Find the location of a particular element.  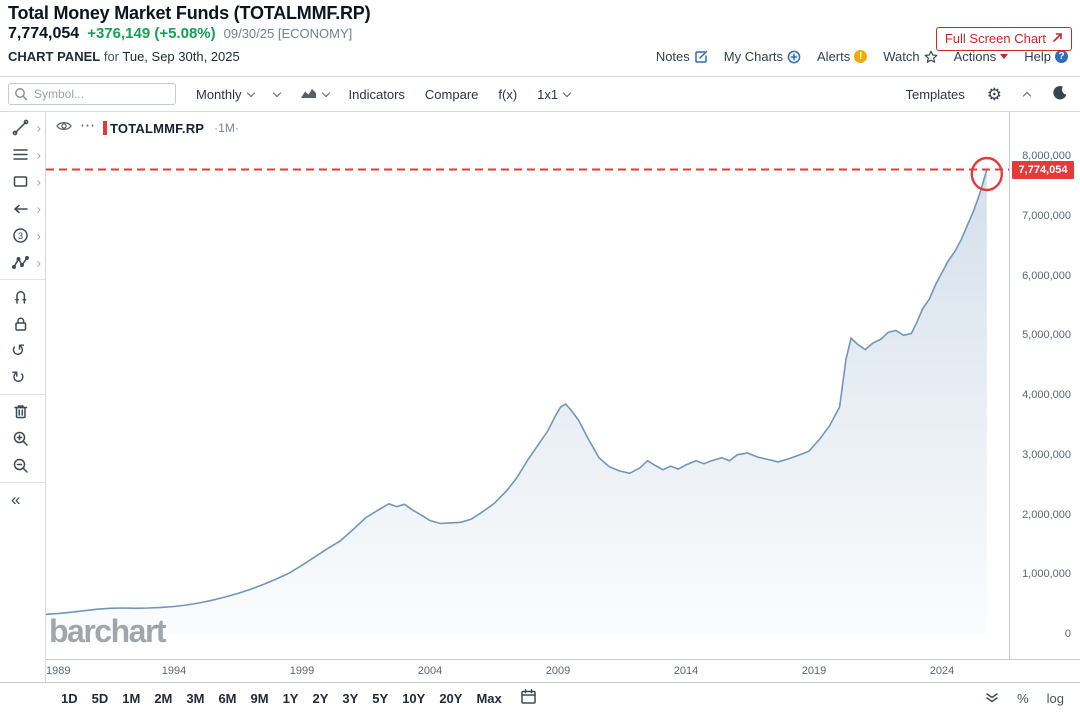

chevron-down-icon is located at coordinates (276, 92).